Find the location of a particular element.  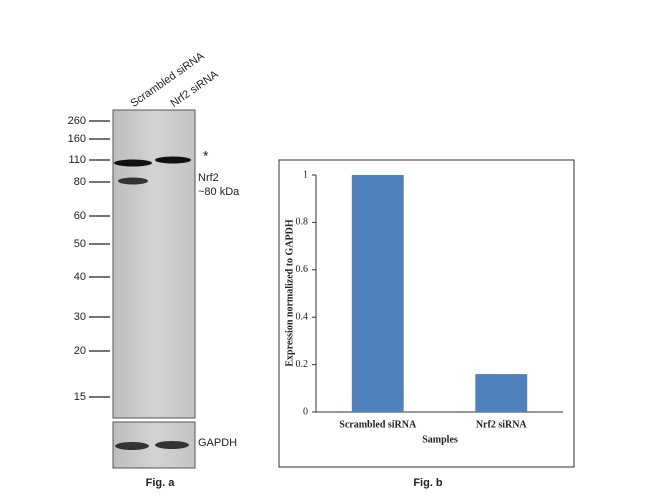

annotation: ~80 kDa is located at coordinates (219, 192).